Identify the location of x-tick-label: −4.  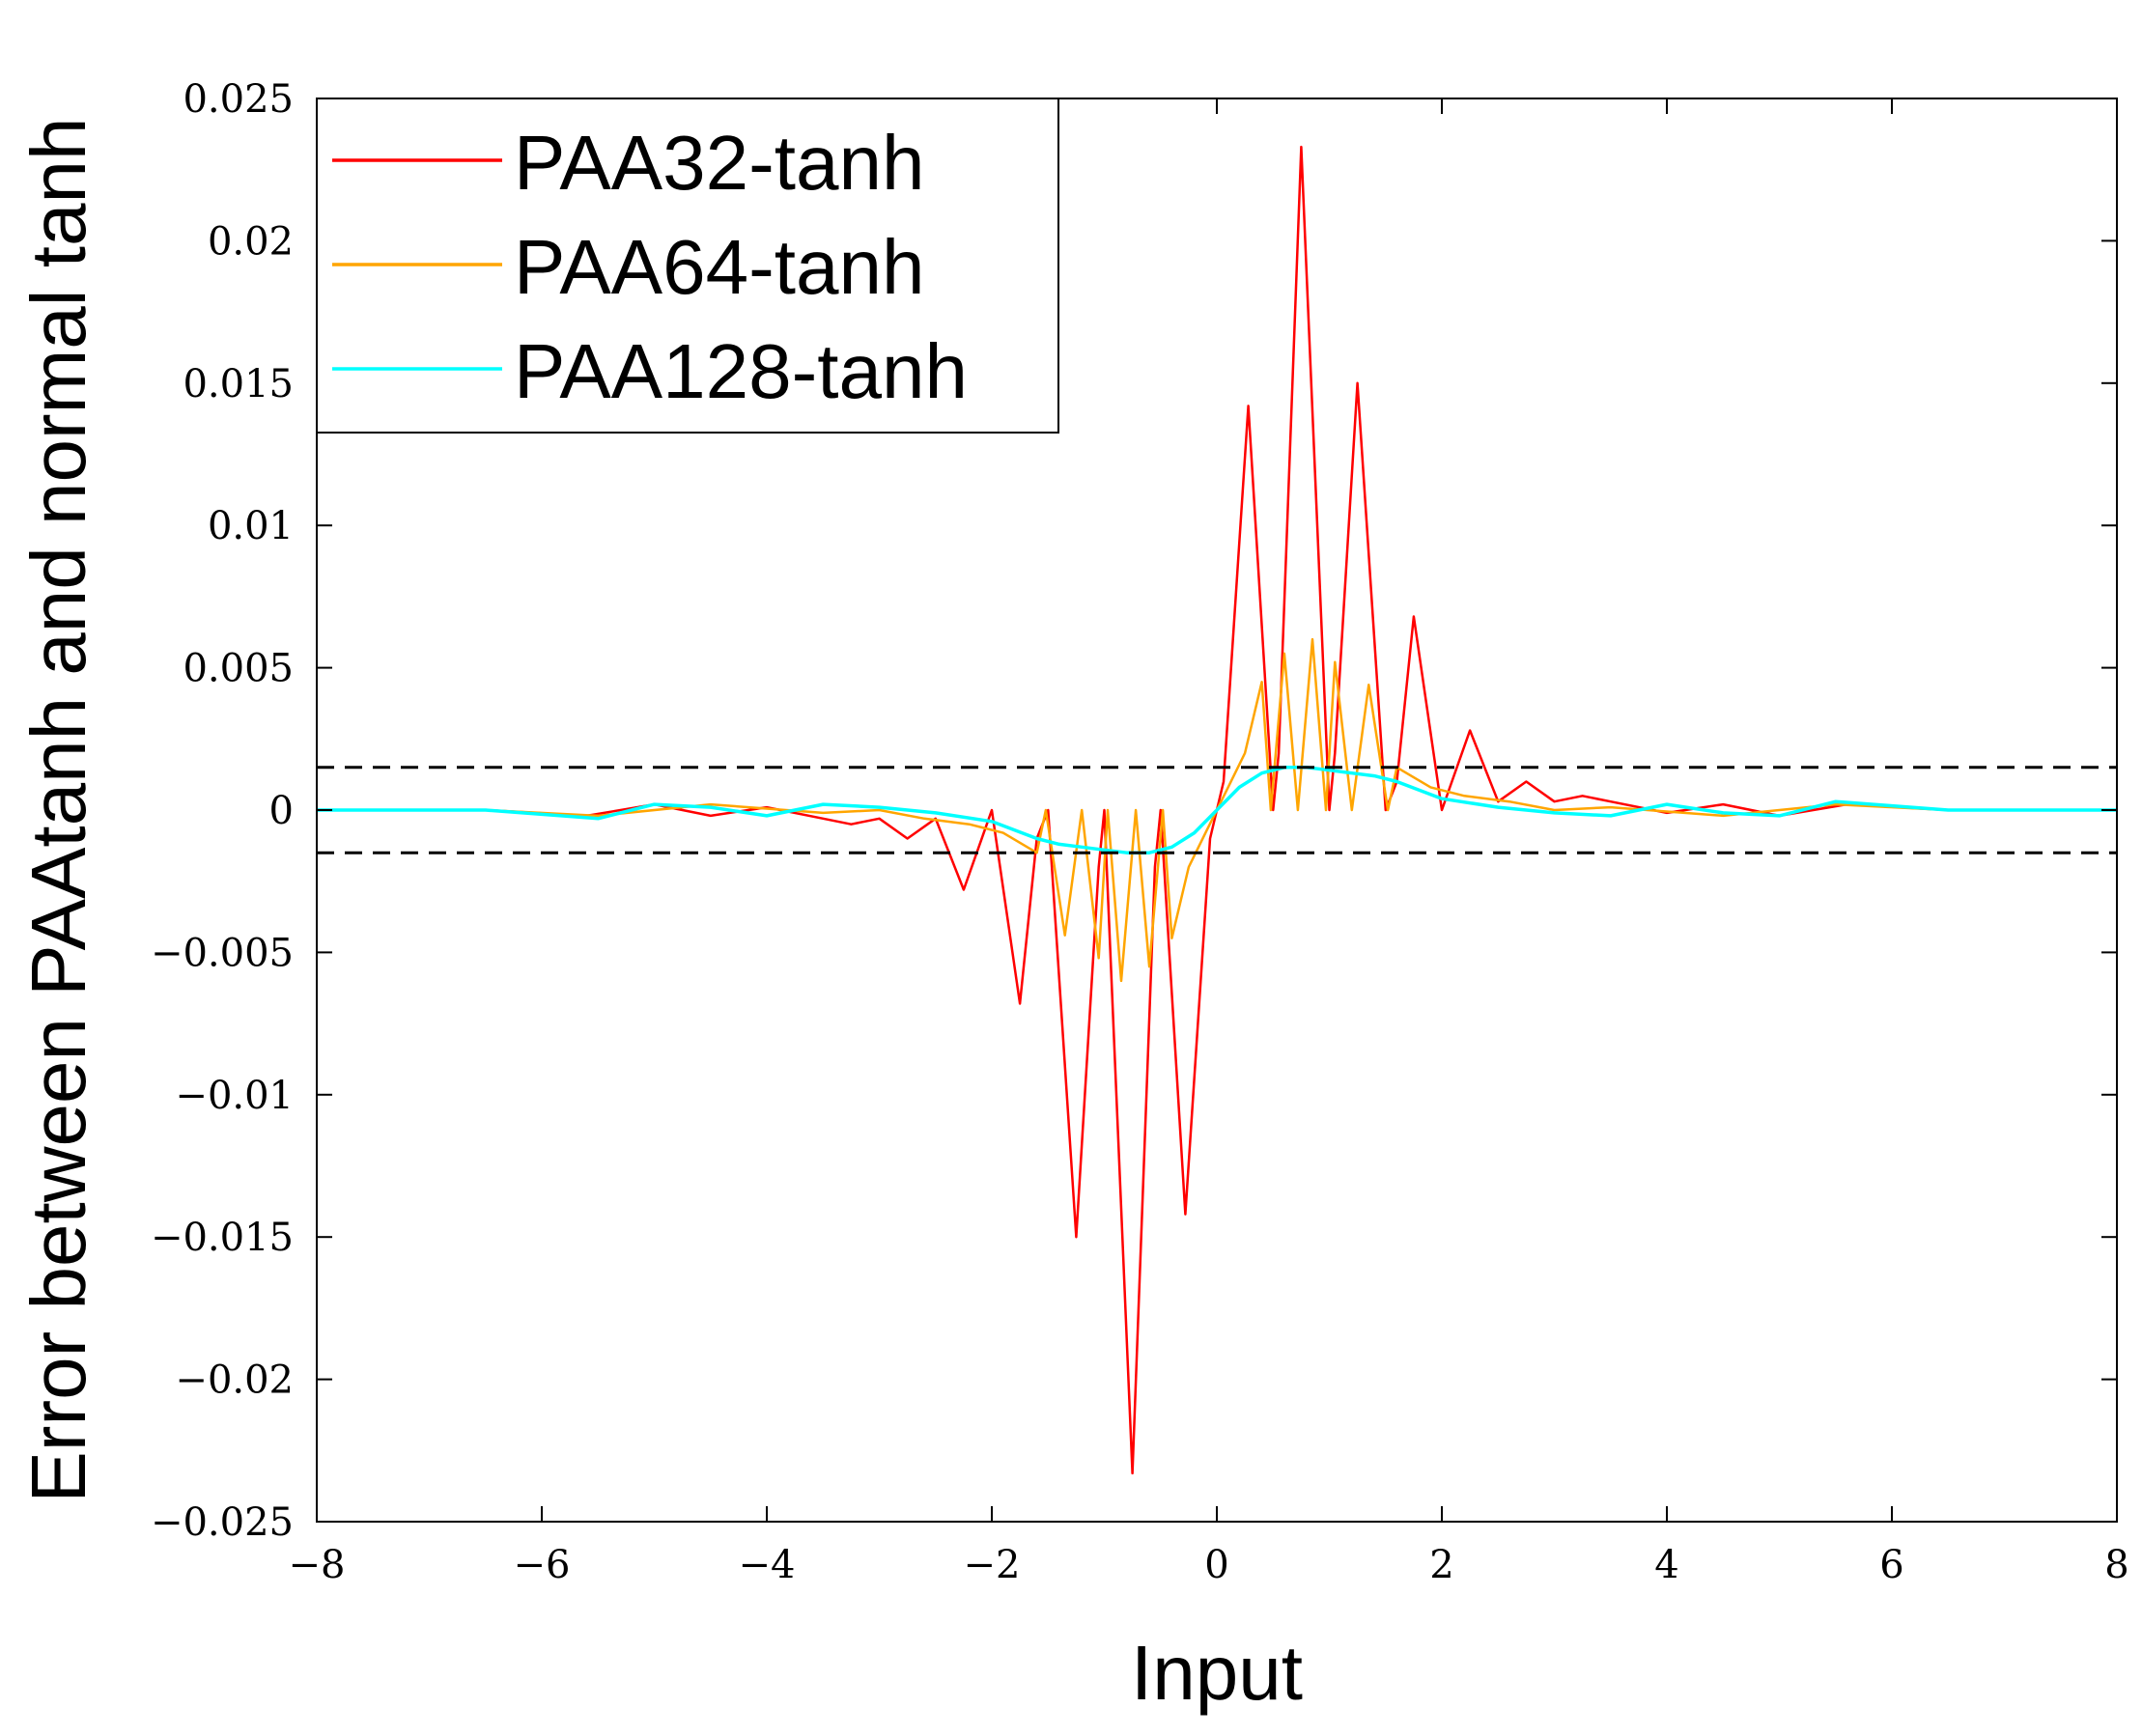
(767, 1565).